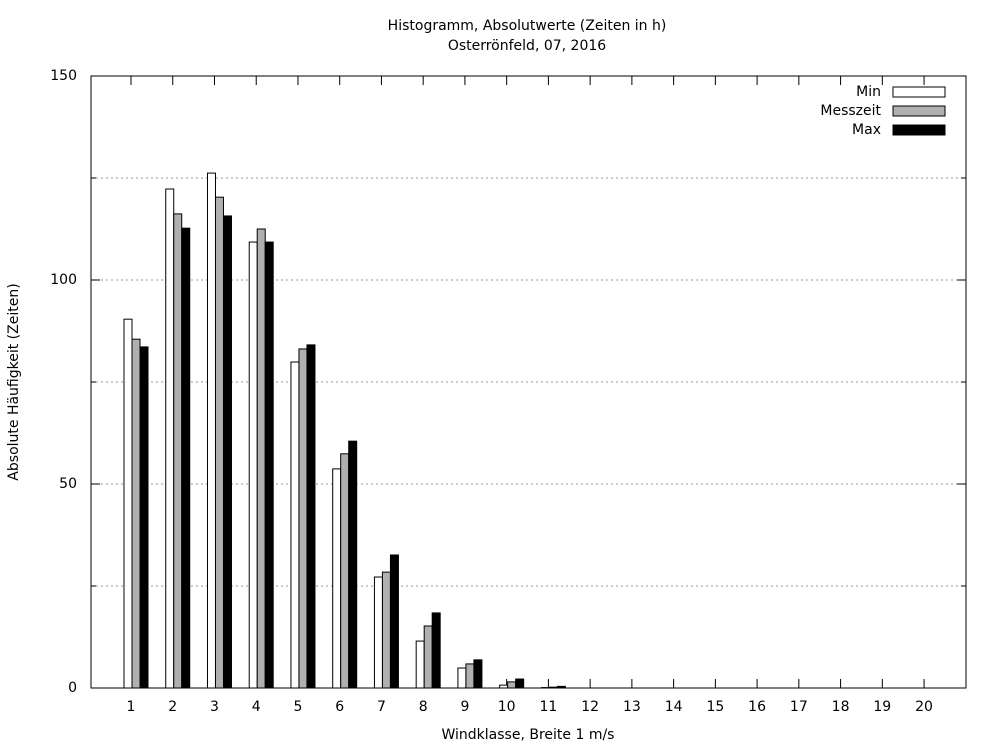 Image resolution: width=1000 pixels, height=750 pixels. I want to click on x-tick-label: 20, so click(924, 707).